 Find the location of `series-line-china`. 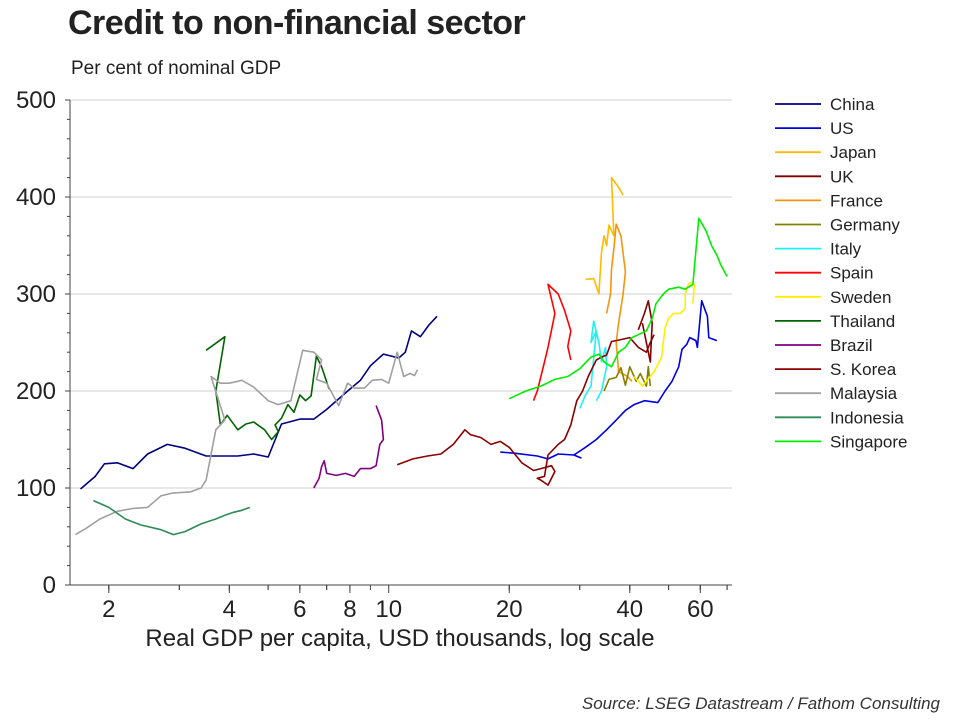

series-line-china is located at coordinates (258, 402).